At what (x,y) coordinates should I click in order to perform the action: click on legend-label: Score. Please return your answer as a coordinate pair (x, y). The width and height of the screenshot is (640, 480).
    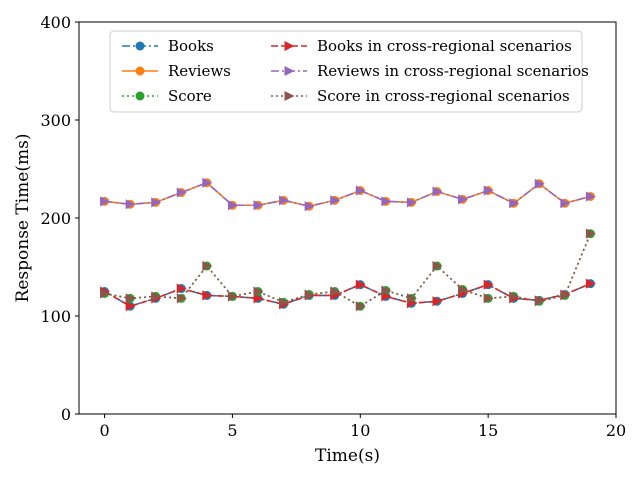
    Looking at the image, I should click on (190, 96).